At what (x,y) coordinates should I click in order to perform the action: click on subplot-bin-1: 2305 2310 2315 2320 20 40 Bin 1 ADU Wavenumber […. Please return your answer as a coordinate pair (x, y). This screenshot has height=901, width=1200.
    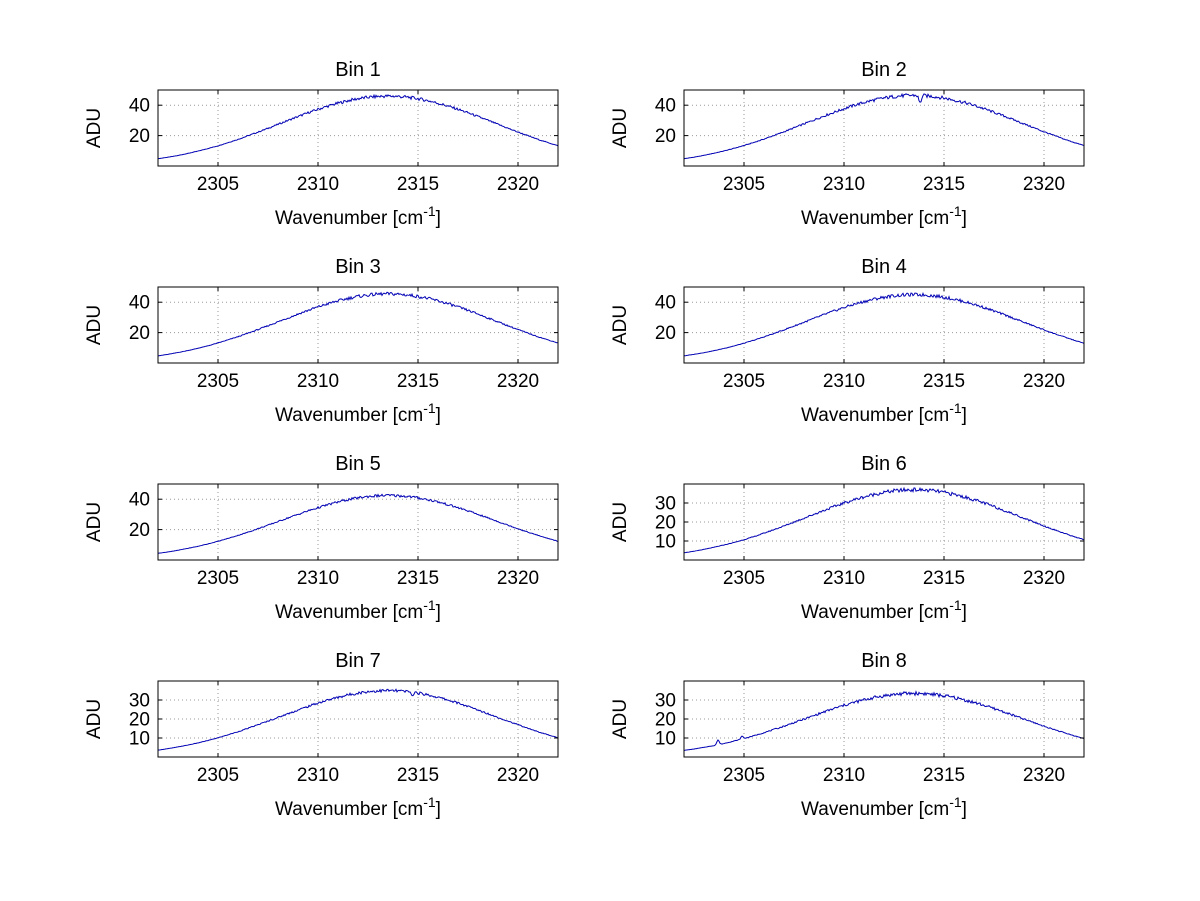
    Looking at the image, I should click on (333, 146).